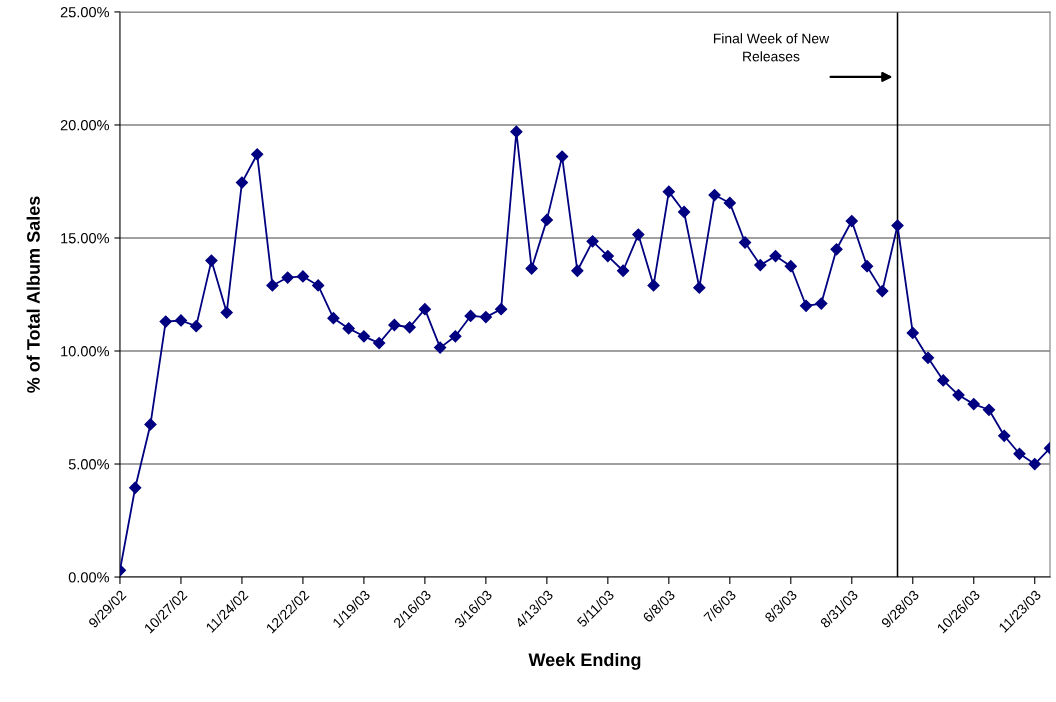 The image size is (1056, 702). What do you see at coordinates (771, 47) in the screenshot?
I see `annotation: Final Week of New Releases` at bounding box center [771, 47].